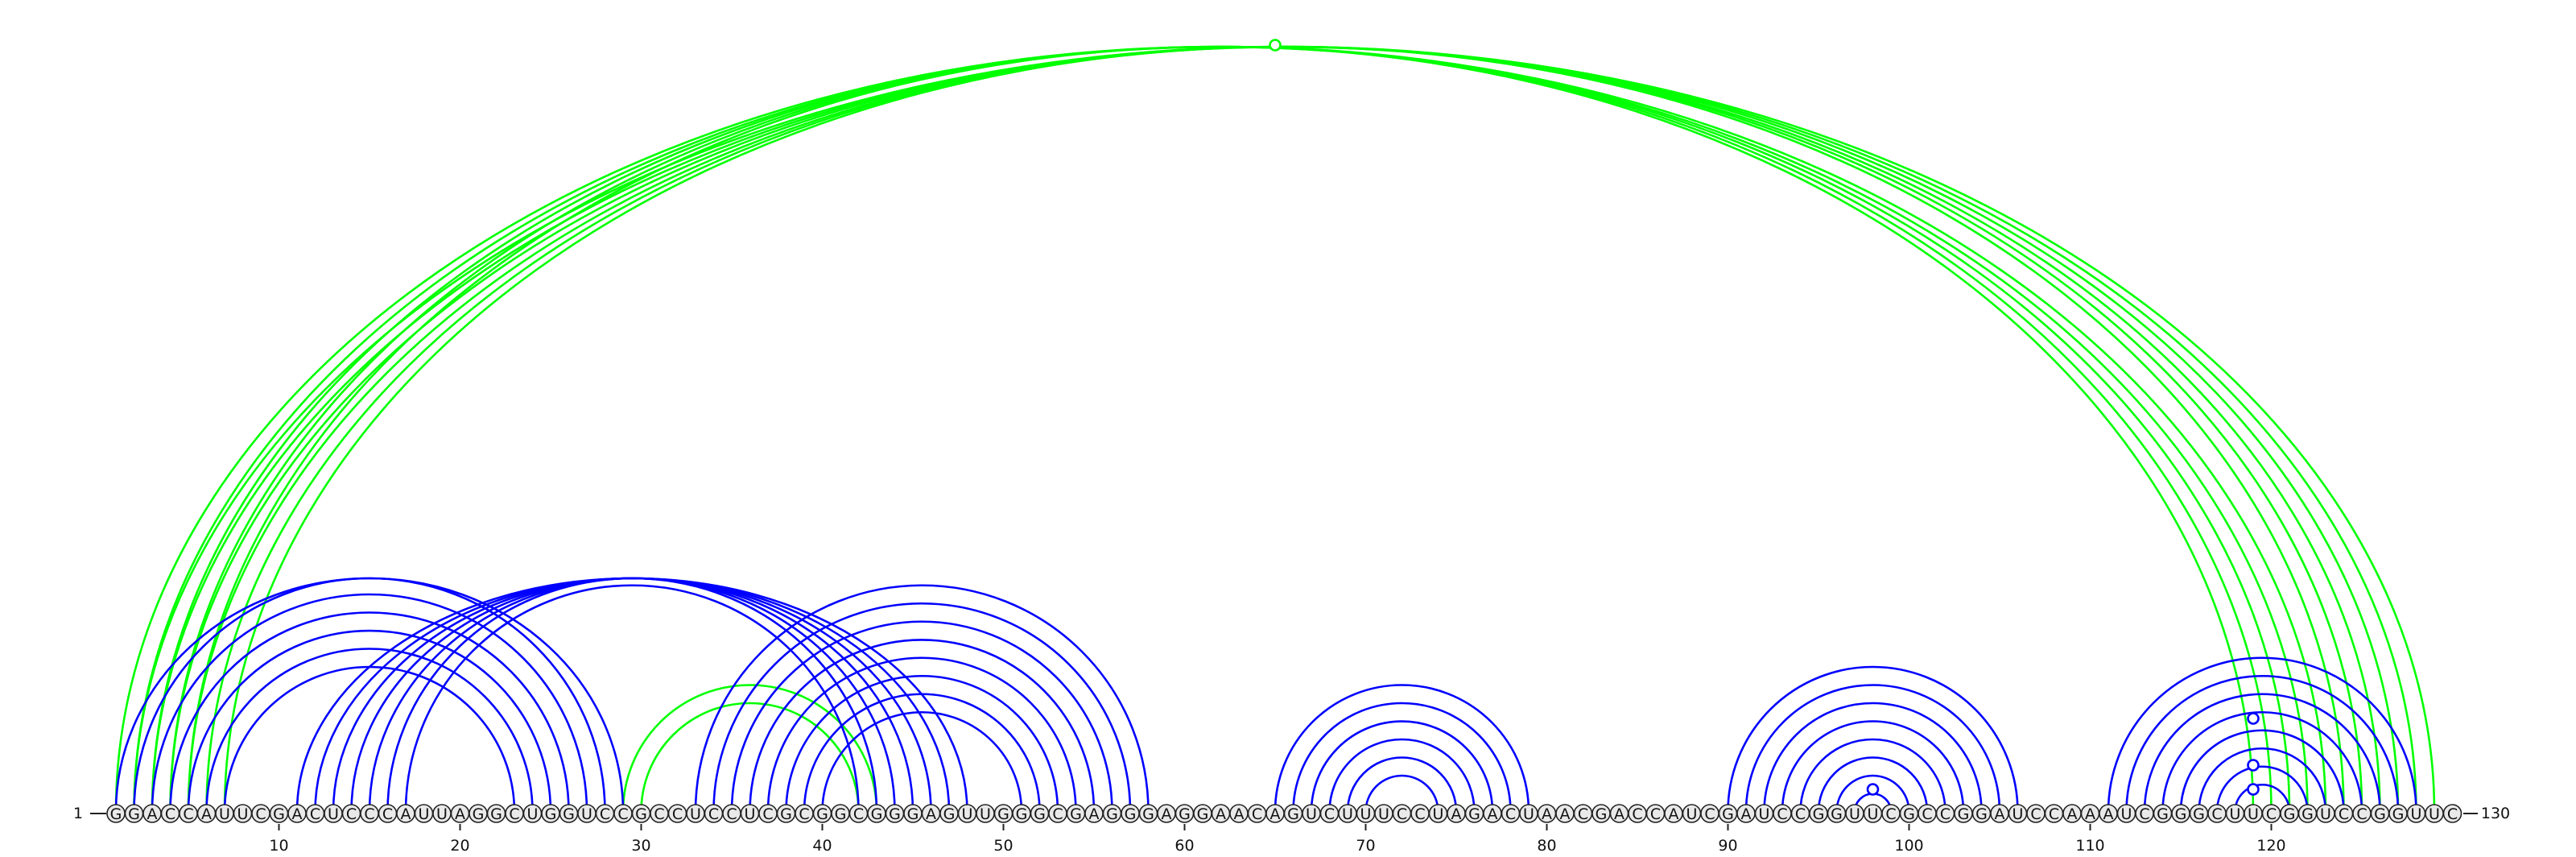 The height and width of the screenshot is (857, 2576). What do you see at coordinates (2270, 846) in the screenshot?
I see `axis-tick-label: 120` at bounding box center [2270, 846].